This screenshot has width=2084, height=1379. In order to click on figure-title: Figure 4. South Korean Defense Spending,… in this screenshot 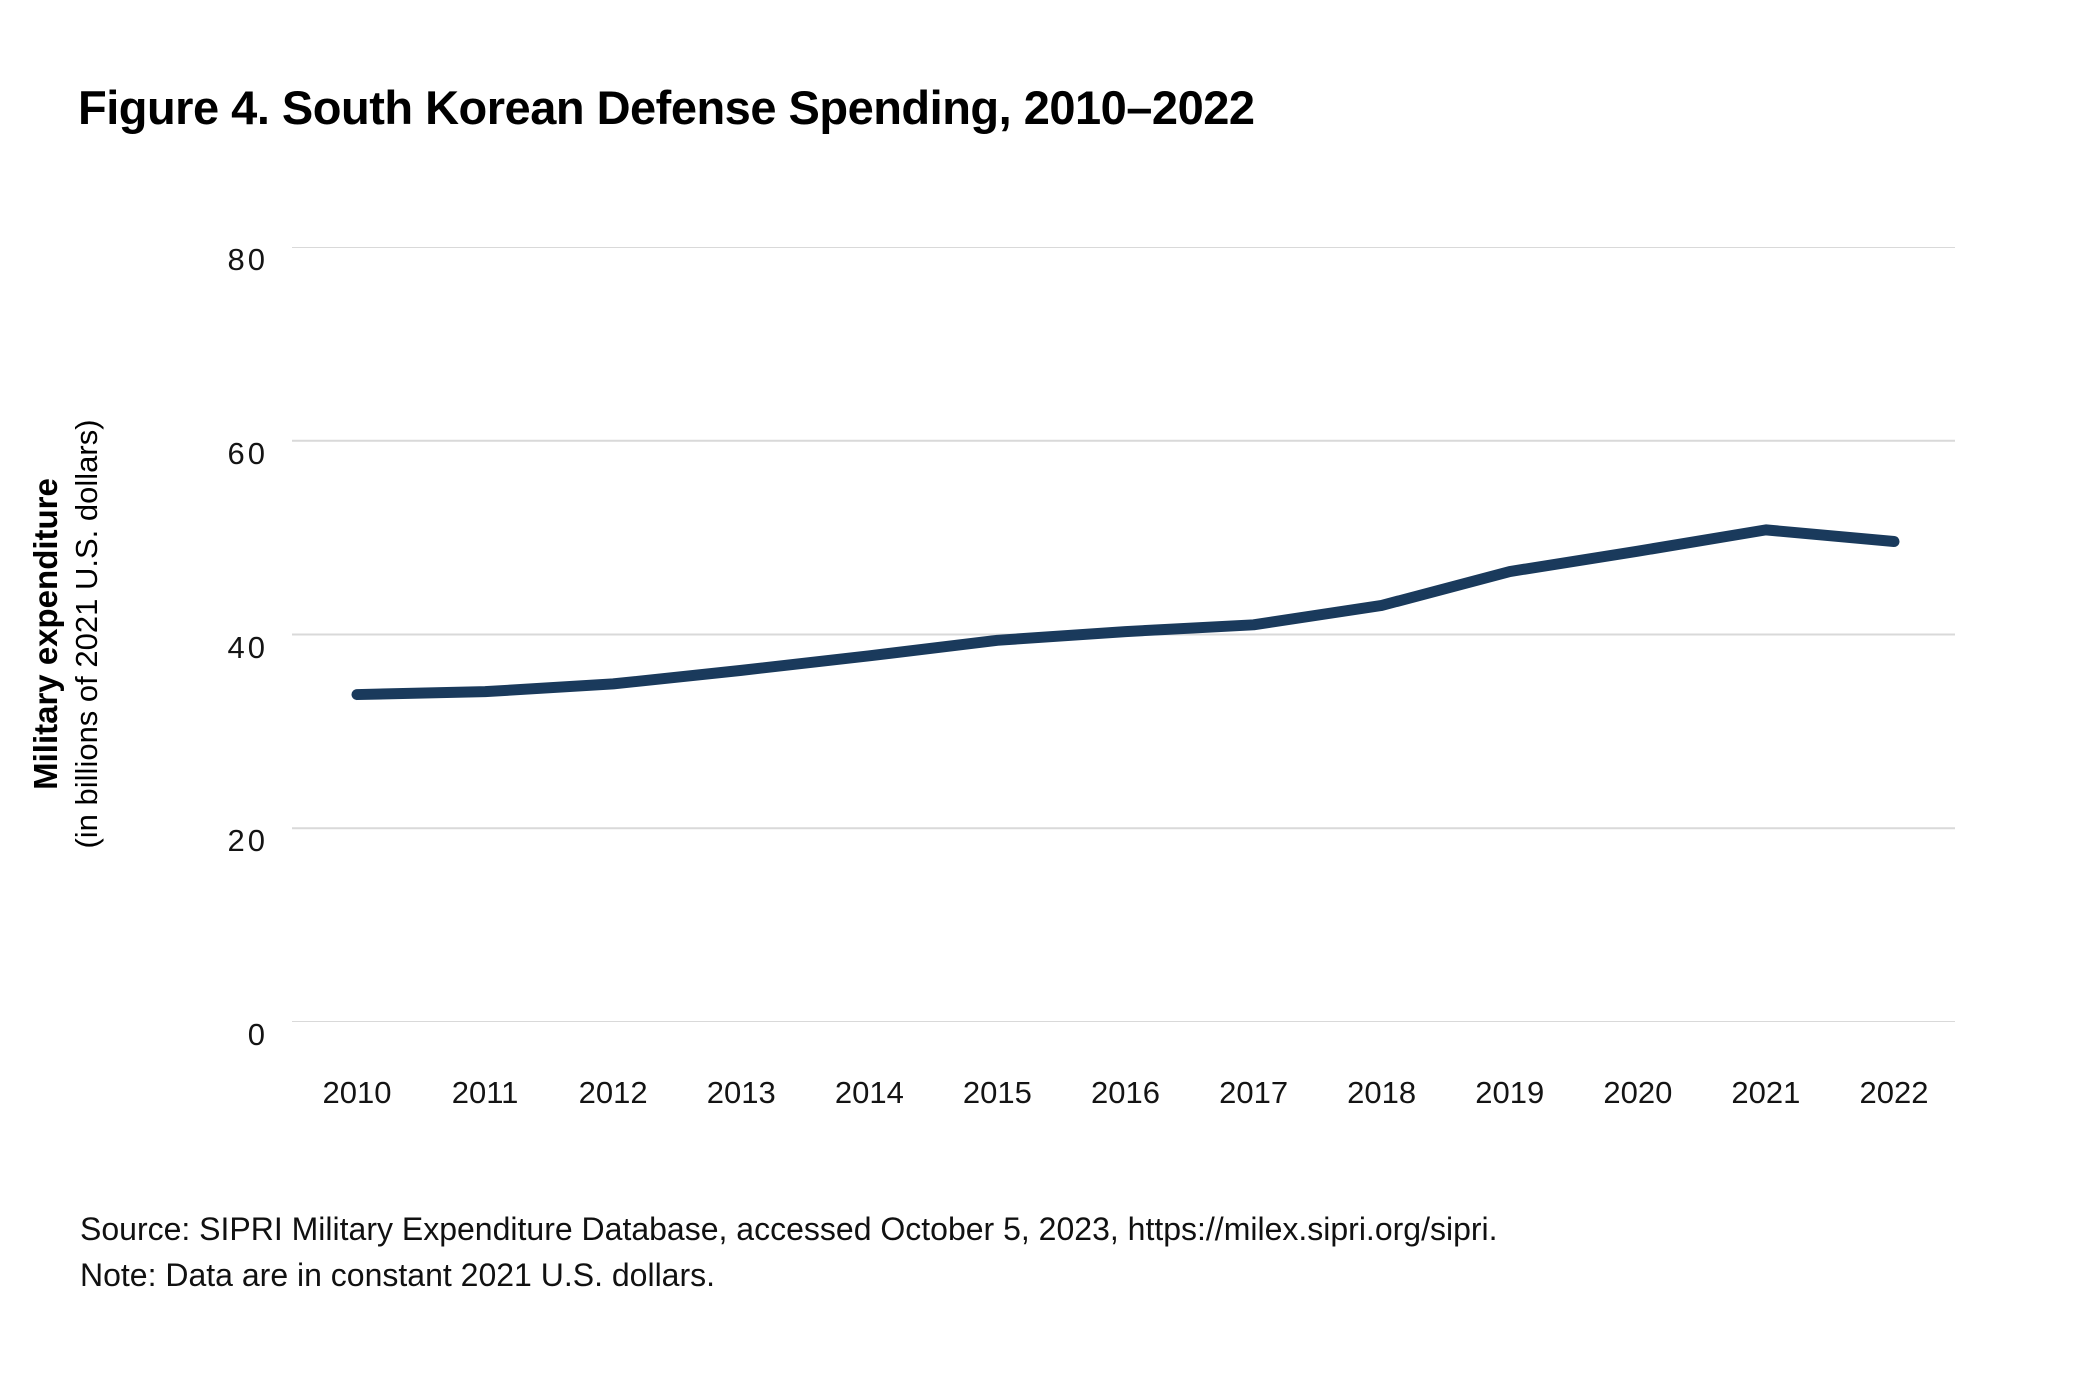, I will do `click(666, 107)`.